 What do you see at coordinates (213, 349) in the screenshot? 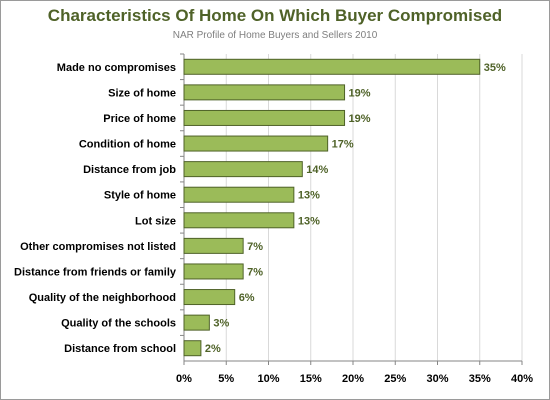
I see `data-label: 2%` at bounding box center [213, 349].